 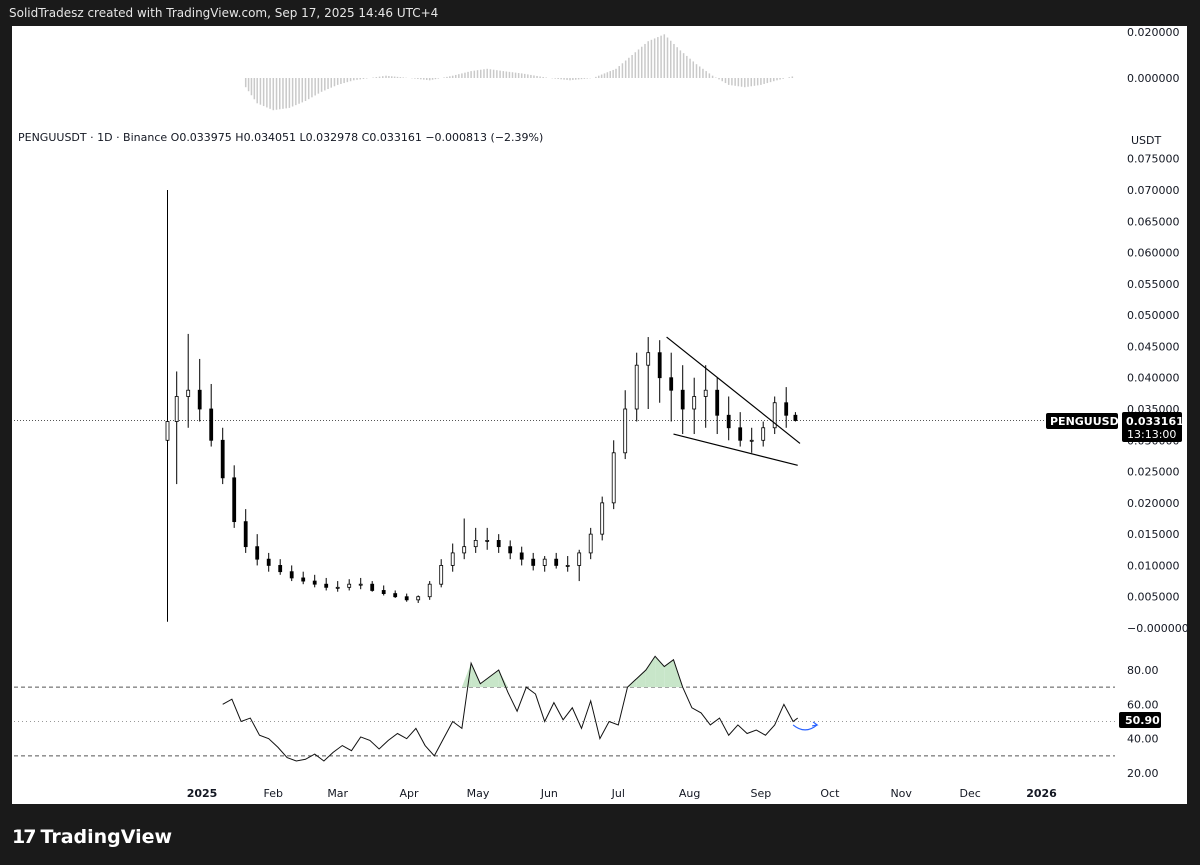 What do you see at coordinates (901, 793) in the screenshot?
I see `x-tick-label: Nov` at bounding box center [901, 793].